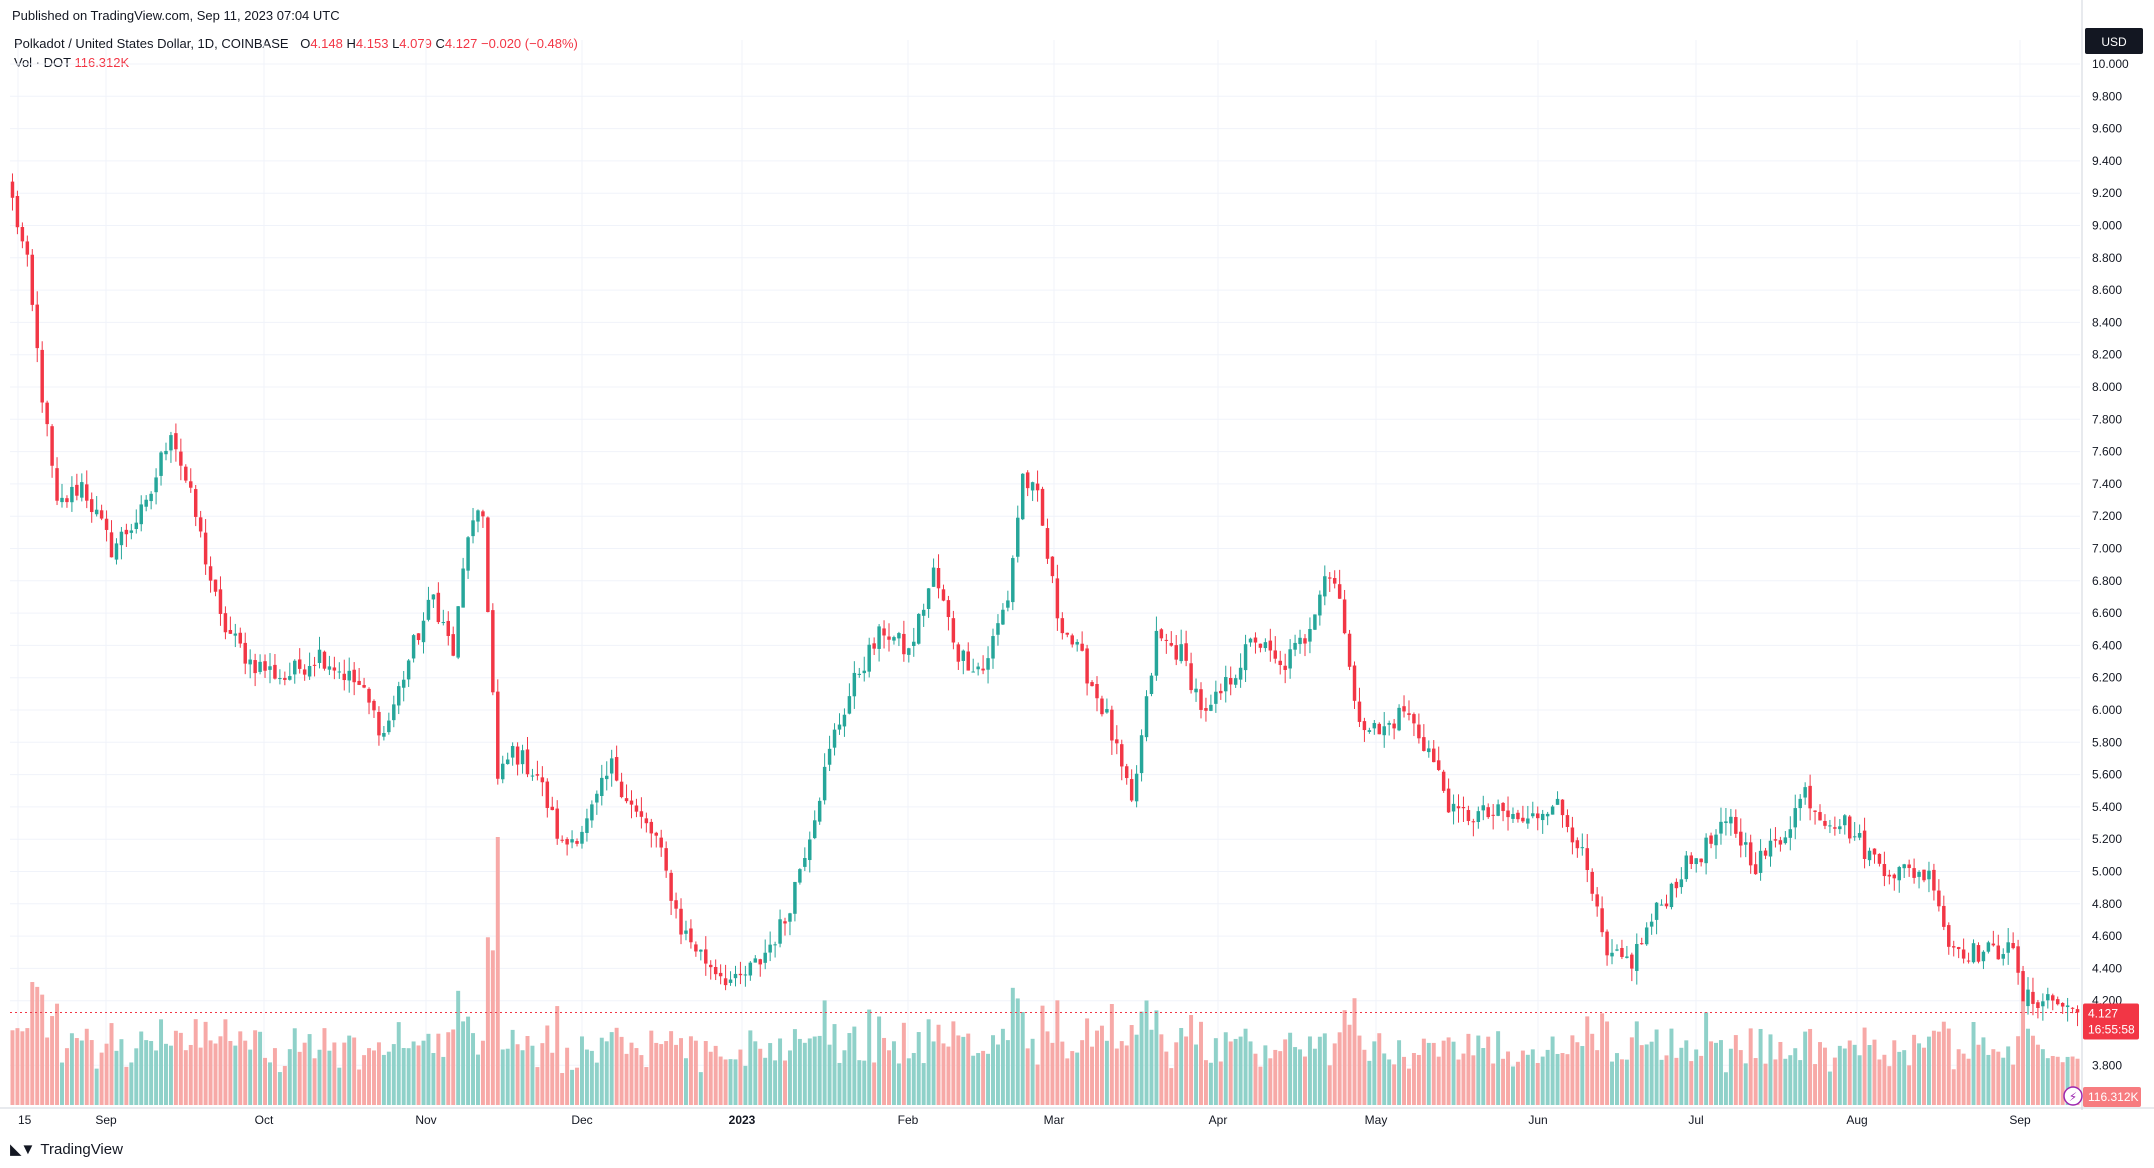 This screenshot has width=2154, height=1168. Describe the element at coordinates (2114, 41) in the screenshot. I see `currency-badge` at that location.